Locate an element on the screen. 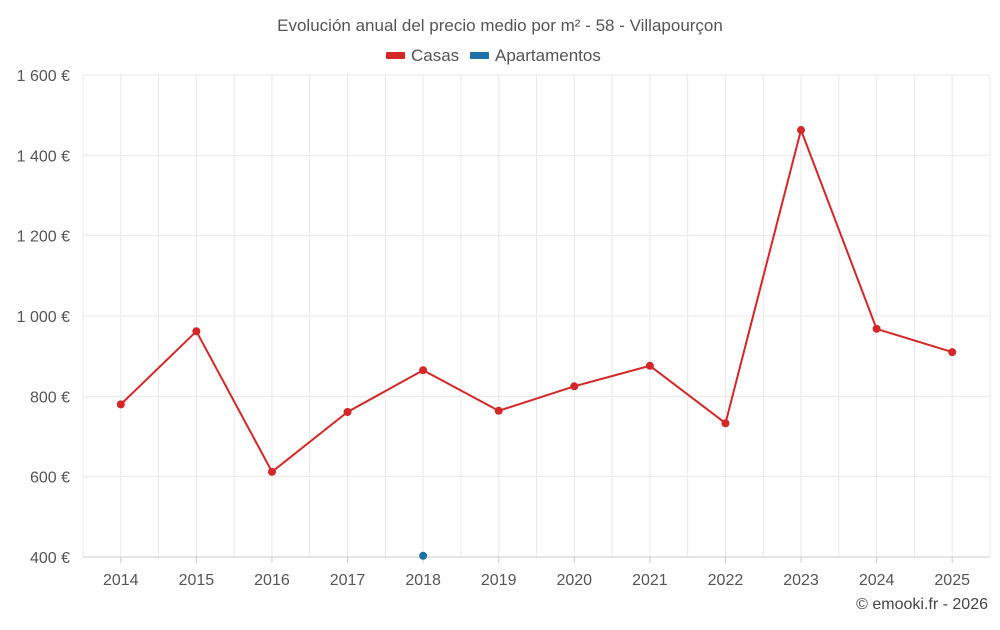 This screenshot has height=630, width=1000. y-tick-label: 1 000 € is located at coordinates (43, 317).